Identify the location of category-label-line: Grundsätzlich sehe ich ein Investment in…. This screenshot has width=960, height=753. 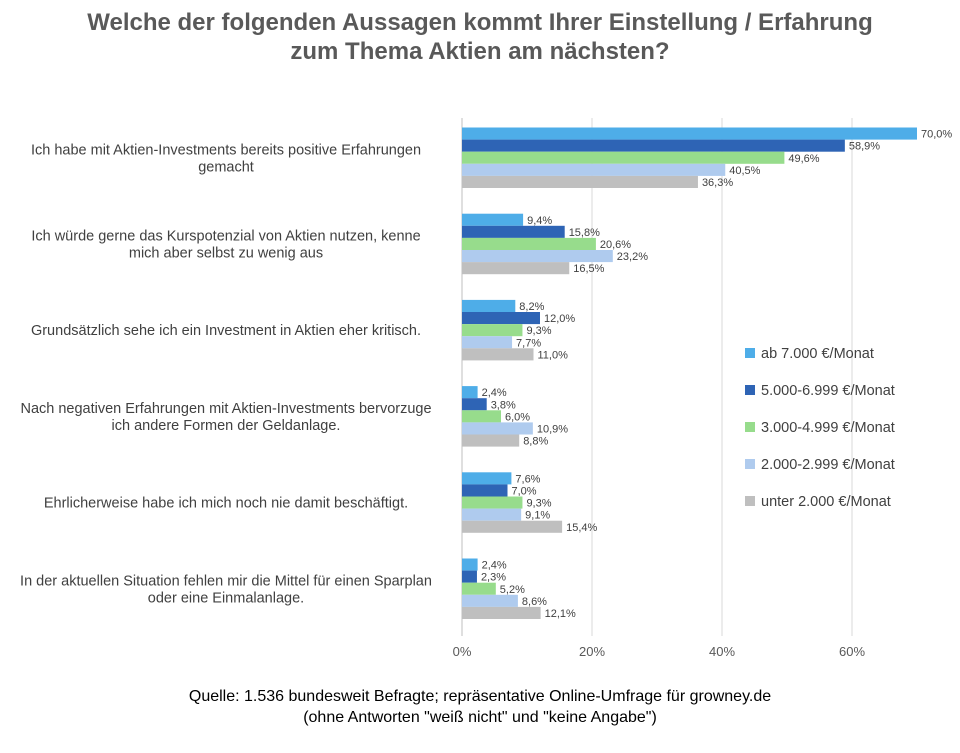
(226, 331).